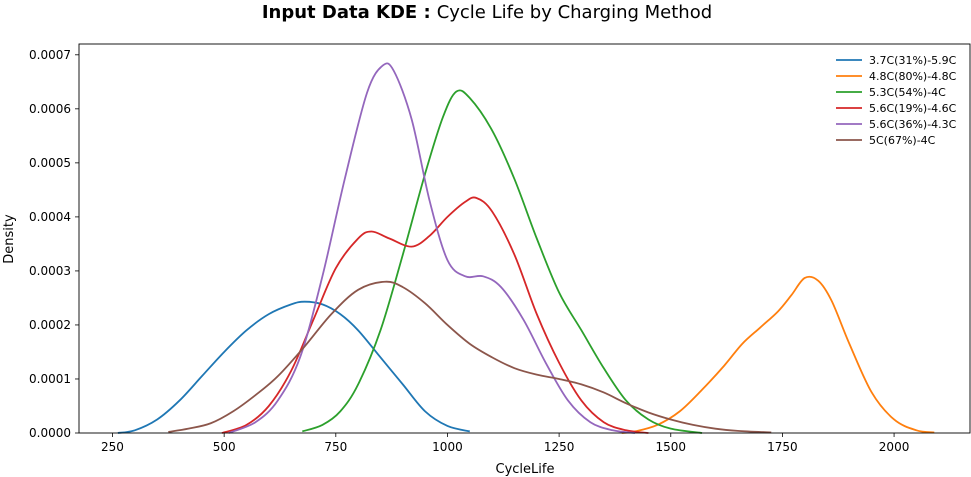  Describe the element at coordinates (50, 433) in the screenshot. I see `y-tick-label: 0.0000` at that location.